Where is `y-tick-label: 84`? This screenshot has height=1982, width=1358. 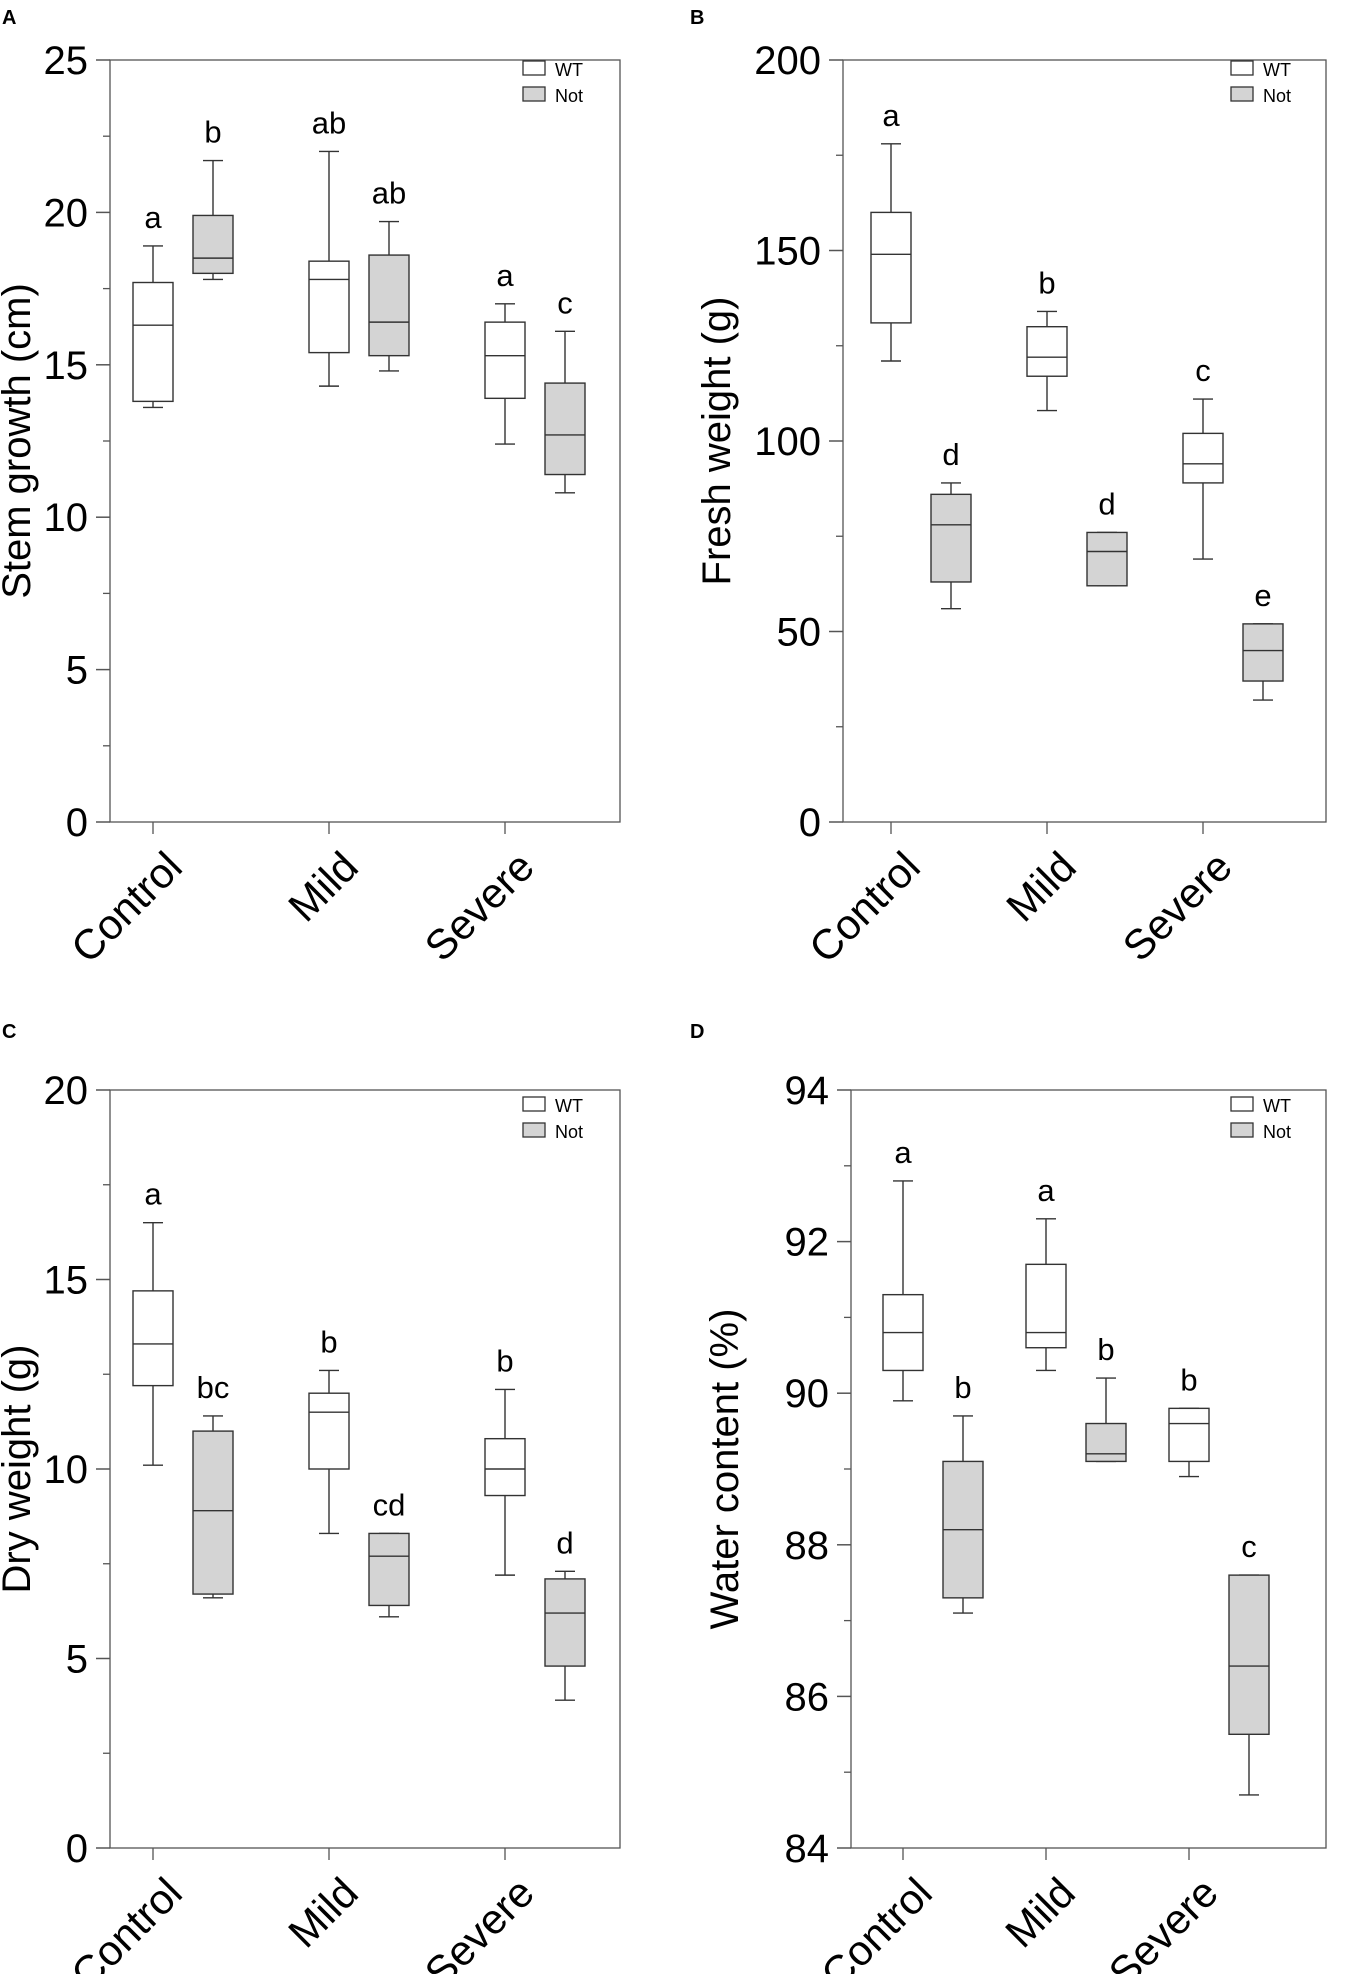
y-tick-label: 84 is located at coordinates (807, 1849).